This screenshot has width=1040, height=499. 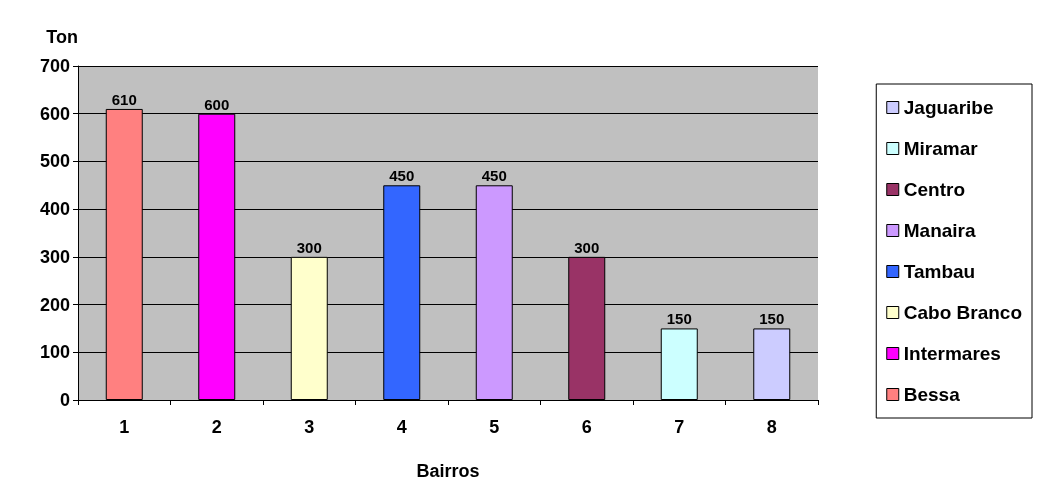 I want to click on x-axis-title: Bairros, so click(x=448, y=471).